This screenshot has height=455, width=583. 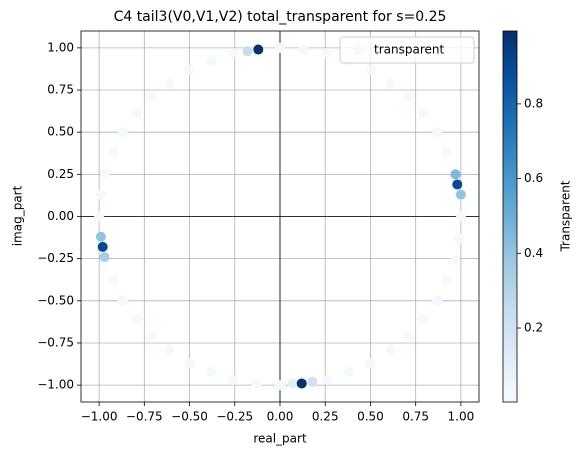 I want to click on legend-label: transparent, so click(x=409, y=50).